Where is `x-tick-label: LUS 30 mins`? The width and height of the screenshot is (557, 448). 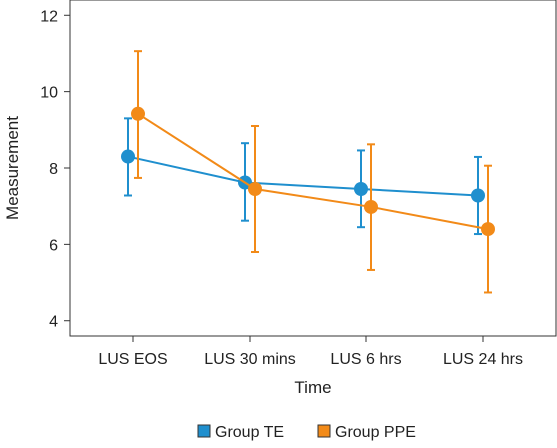 x-tick-label: LUS 30 mins is located at coordinates (250, 359).